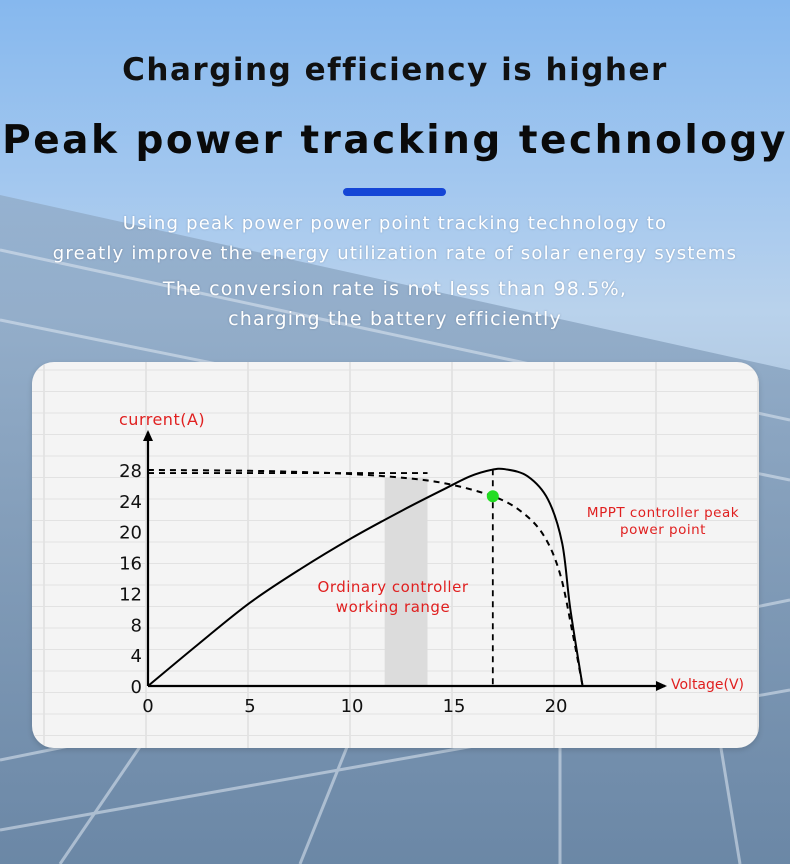 Image resolution: width=790 pixels, height=864 pixels. Describe the element at coordinates (395, 140) in the screenshot. I see `headline: Peak power tracking technology` at that location.